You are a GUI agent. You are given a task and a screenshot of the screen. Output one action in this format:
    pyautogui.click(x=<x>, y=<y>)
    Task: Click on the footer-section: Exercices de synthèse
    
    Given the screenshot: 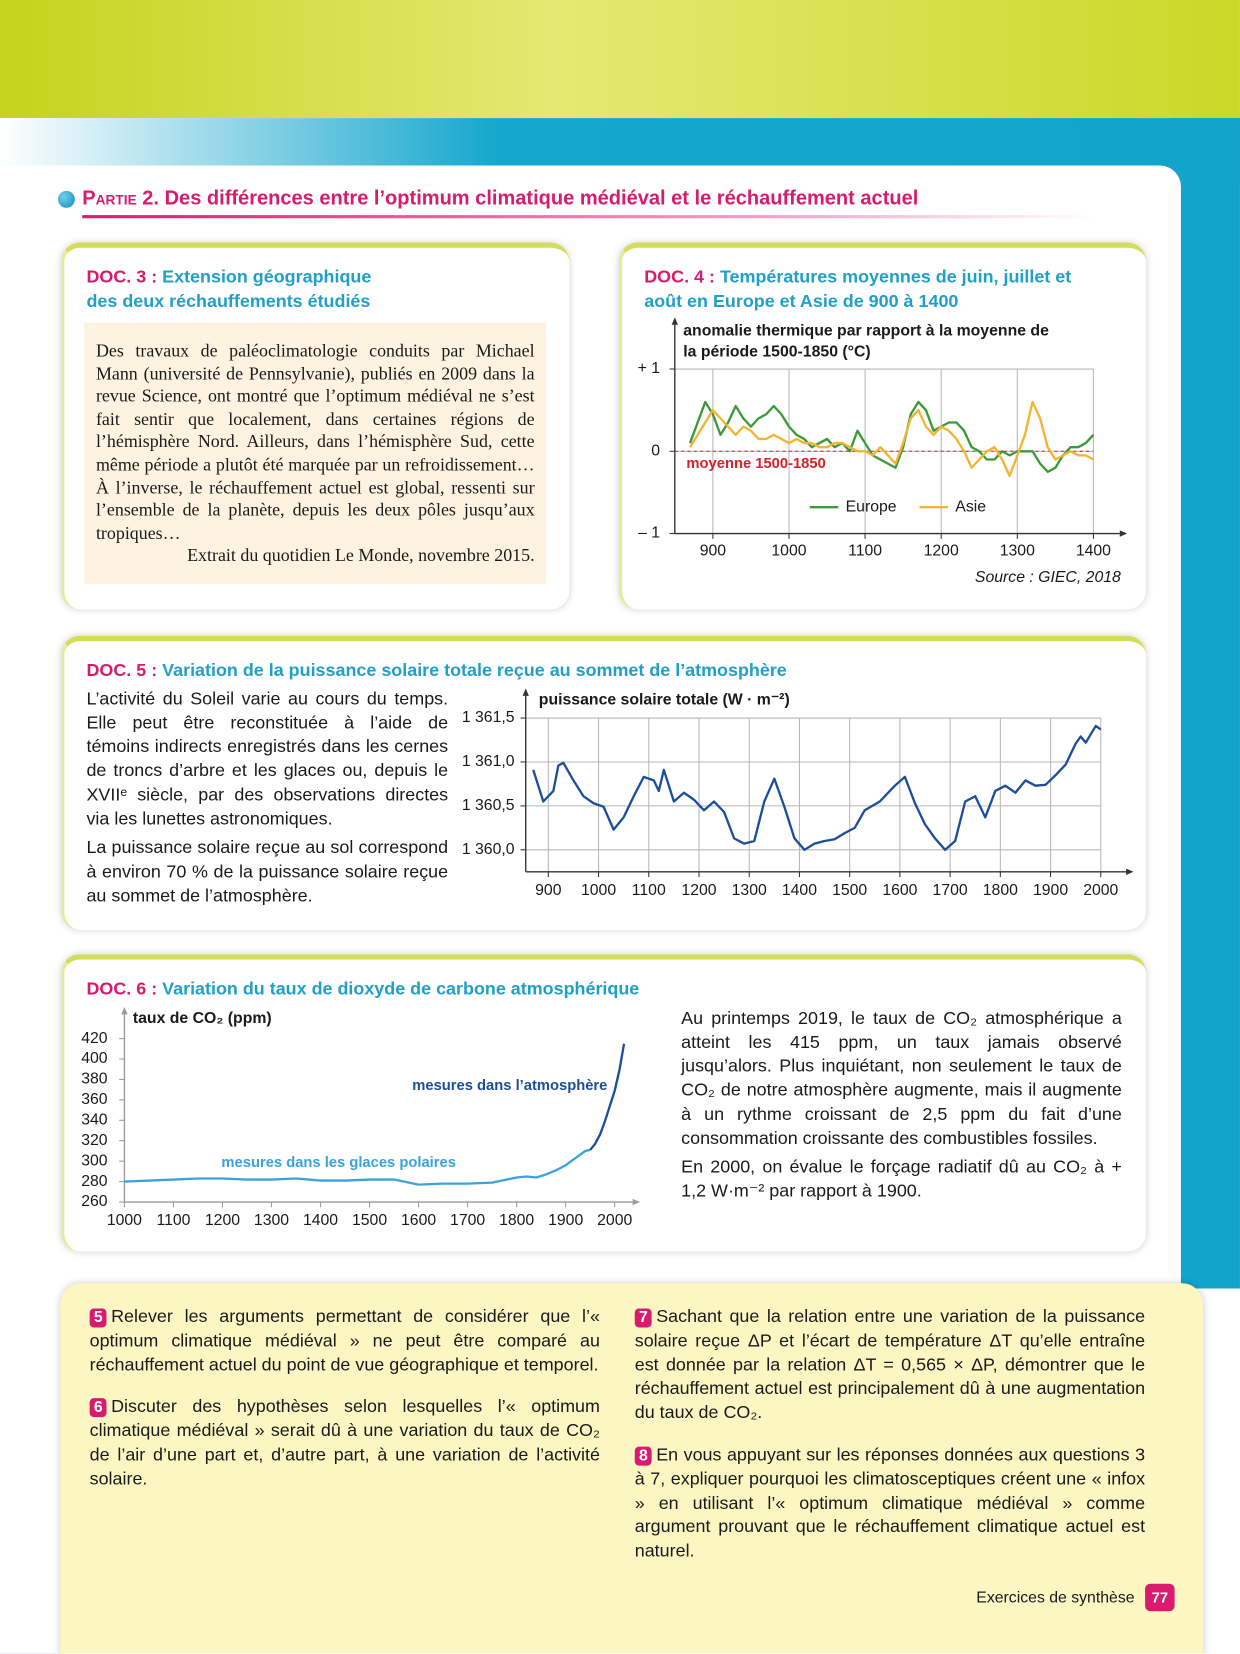 What is the action you would take?
    pyautogui.click(x=1055, y=1597)
    